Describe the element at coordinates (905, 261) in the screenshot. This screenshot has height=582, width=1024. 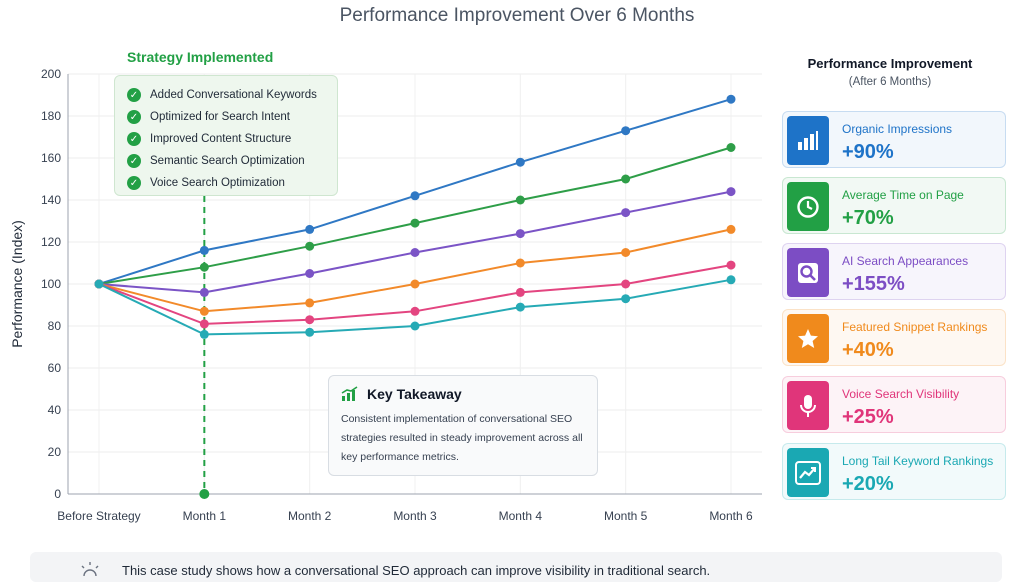
I see `metric-label: AI Search Appearances` at that location.